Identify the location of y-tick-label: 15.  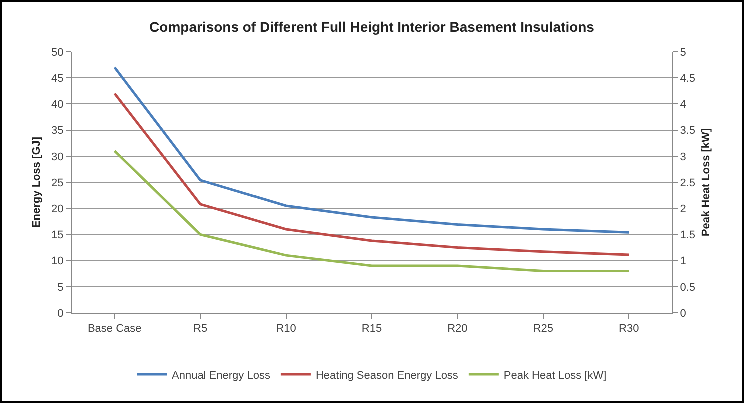
(58, 236).